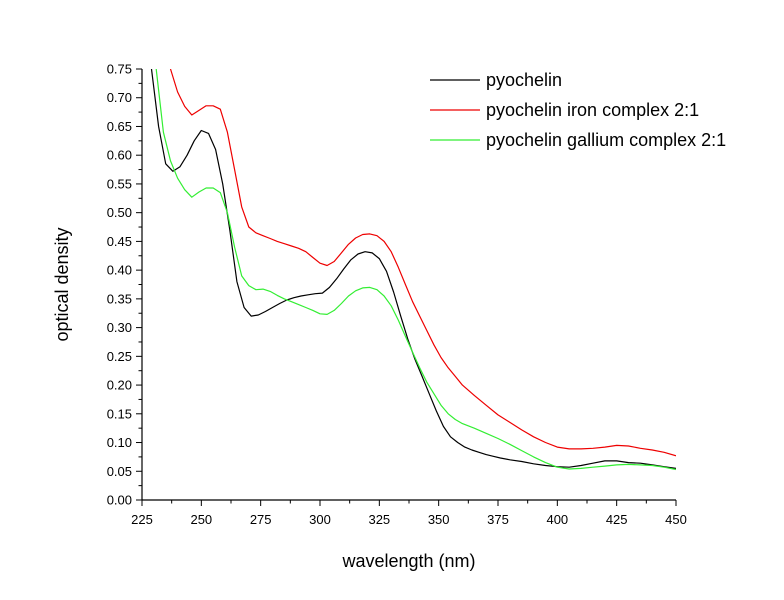 Image resolution: width=784 pixels, height=600 pixels. What do you see at coordinates (524, 80) in the screenshot?
I see `legend-label: pyochelin` at bounding box center [524, 80].